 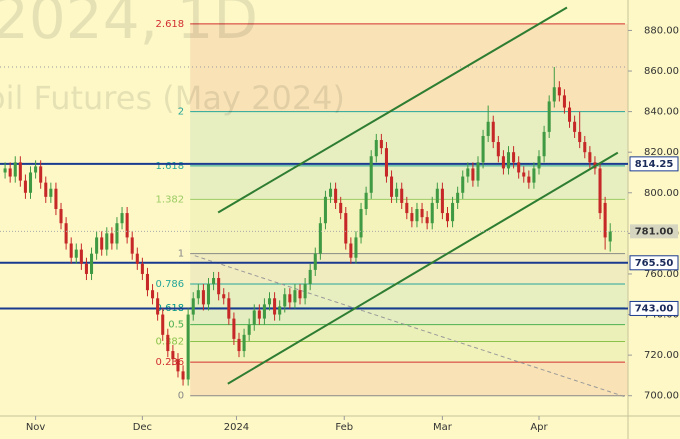 I want to click on fib-label: 0, so click(x=181, y=396).